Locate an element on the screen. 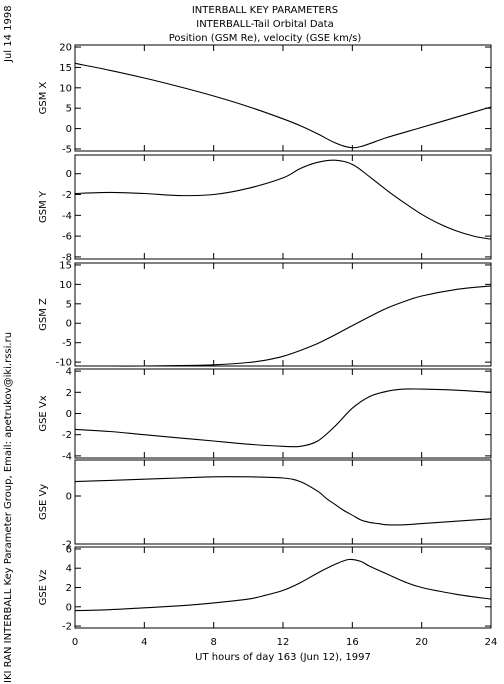 This screenshot has height=684, width=504. x-tick-label: 20 is located at coordinates (421, 642).